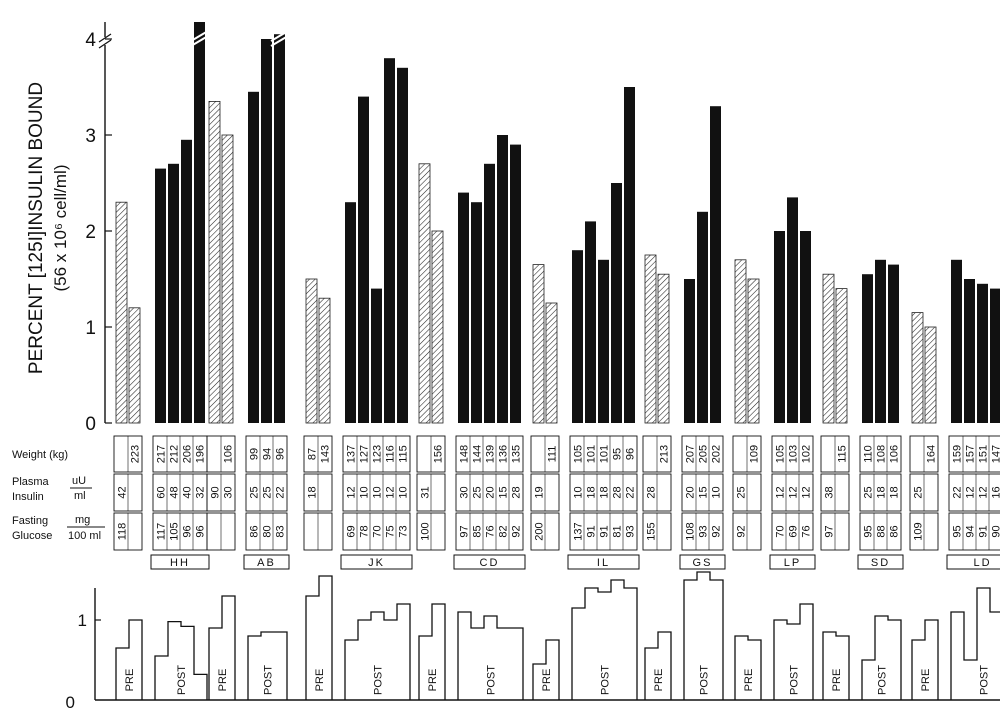 The height and width of the screenshot is (709, 1000). Describe the element at coordinates (748, 667) in the screenshot. I see `step-line-pre-lp` at that location.